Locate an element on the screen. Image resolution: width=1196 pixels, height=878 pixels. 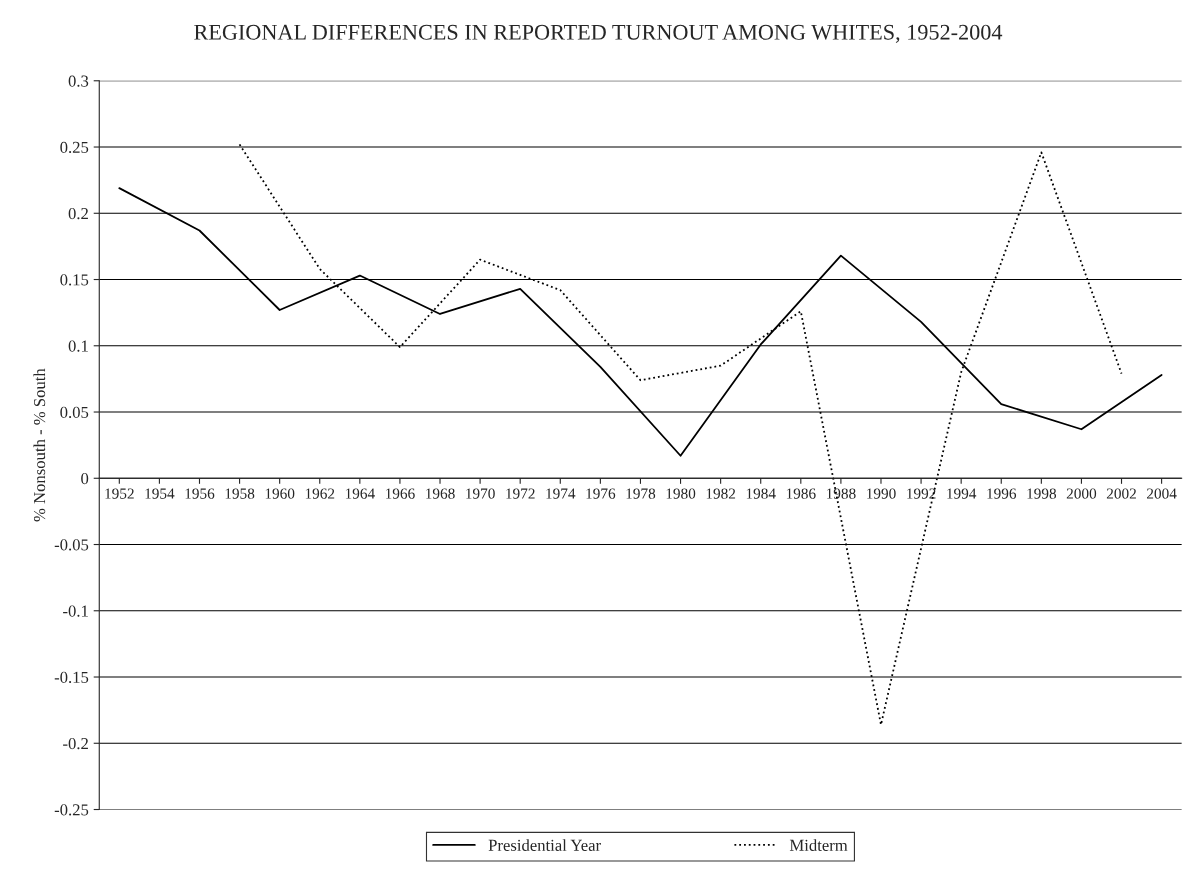
x-tick-label: 1974 is located at coordinates (561, 493).